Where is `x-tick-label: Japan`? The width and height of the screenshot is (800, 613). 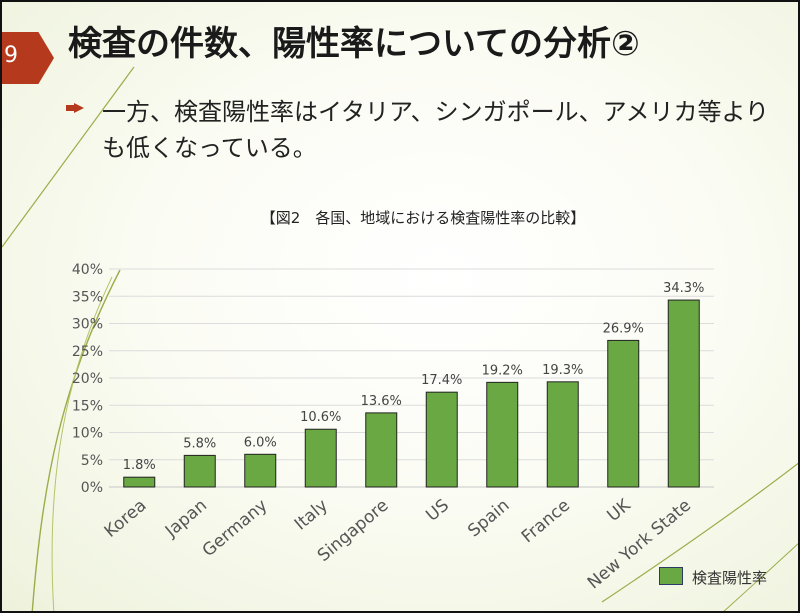 x-tick-label: Japan is located at coordinates (186, 519).